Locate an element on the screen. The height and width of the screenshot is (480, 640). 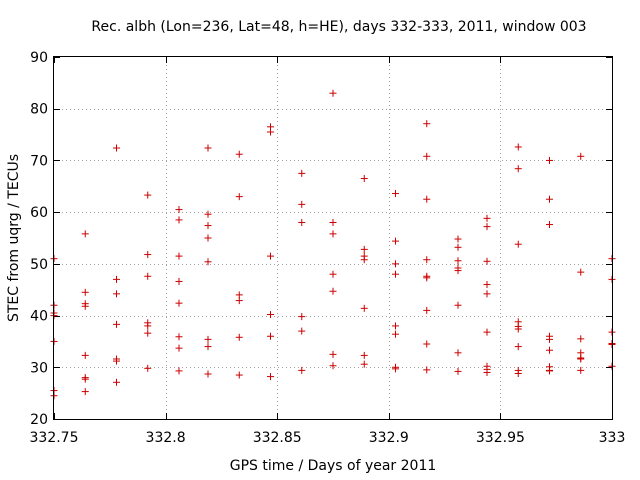
x-tick-label: 332.75 is located at coordinates (54, 438).